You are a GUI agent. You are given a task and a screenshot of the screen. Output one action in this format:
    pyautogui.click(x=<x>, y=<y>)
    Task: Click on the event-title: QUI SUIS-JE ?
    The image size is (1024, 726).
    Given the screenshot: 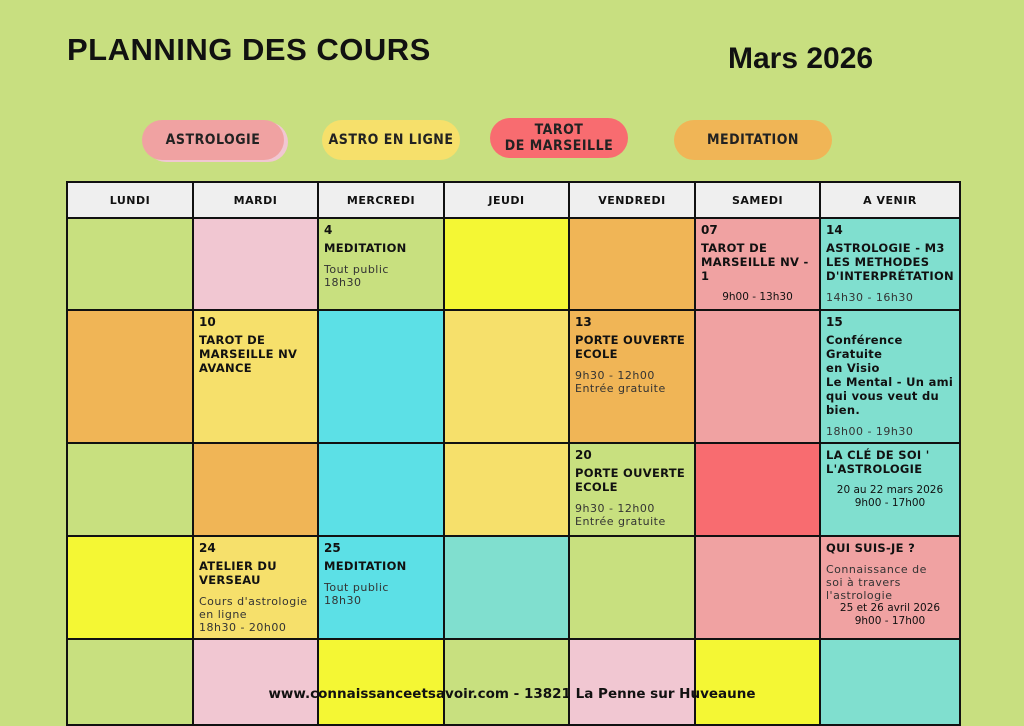 What is the action you would take?
    pyautogui.click(x=871, y=548)
    